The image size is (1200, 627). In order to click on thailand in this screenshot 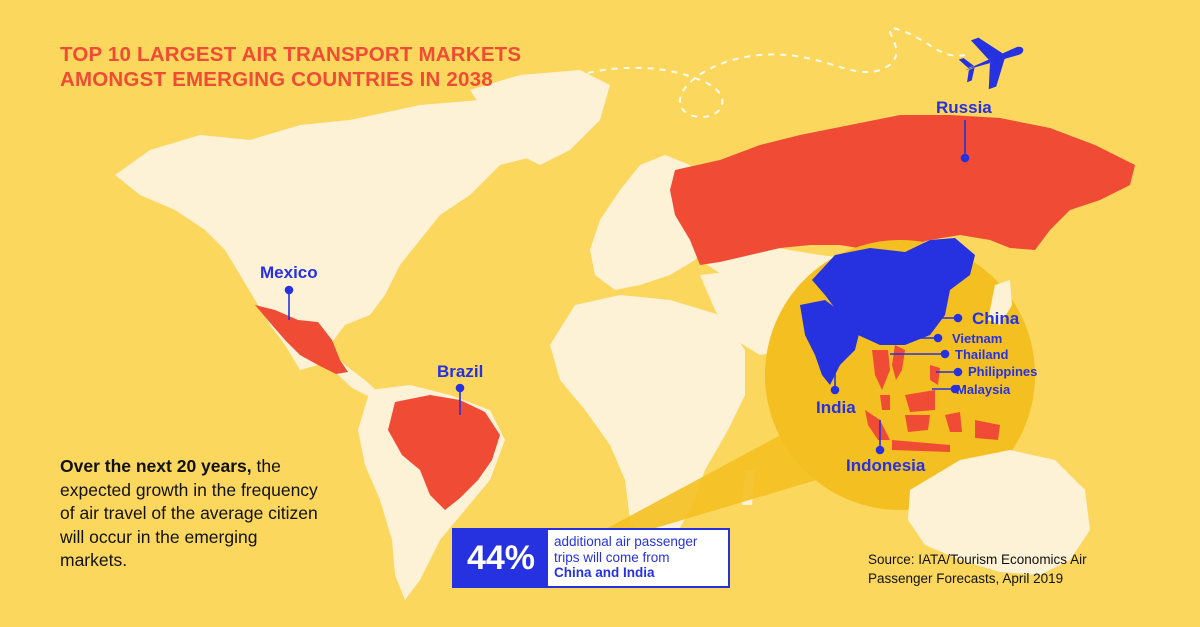, I will do `click(881, 370)`.